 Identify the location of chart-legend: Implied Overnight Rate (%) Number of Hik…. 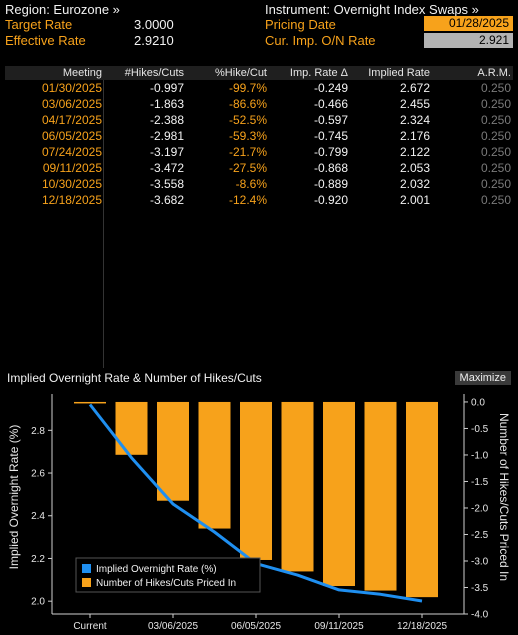
(168, 575).